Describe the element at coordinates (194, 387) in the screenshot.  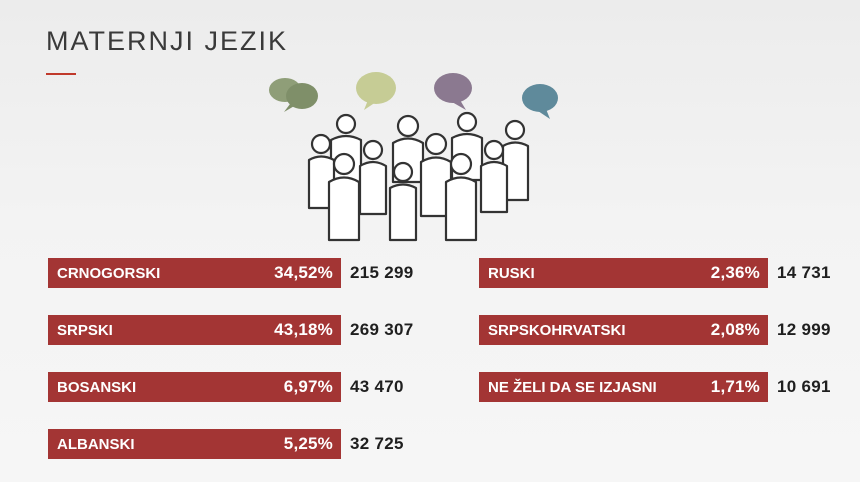
I see `language-bar: BOSANSKI 6,97%` at that location.